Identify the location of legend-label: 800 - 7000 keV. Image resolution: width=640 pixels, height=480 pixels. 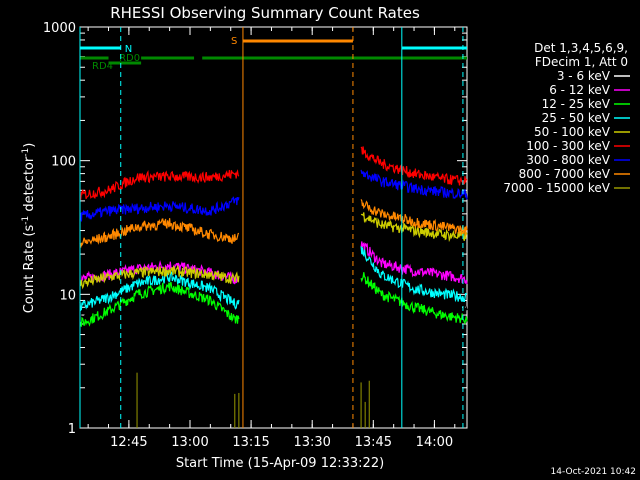
(565, 174).